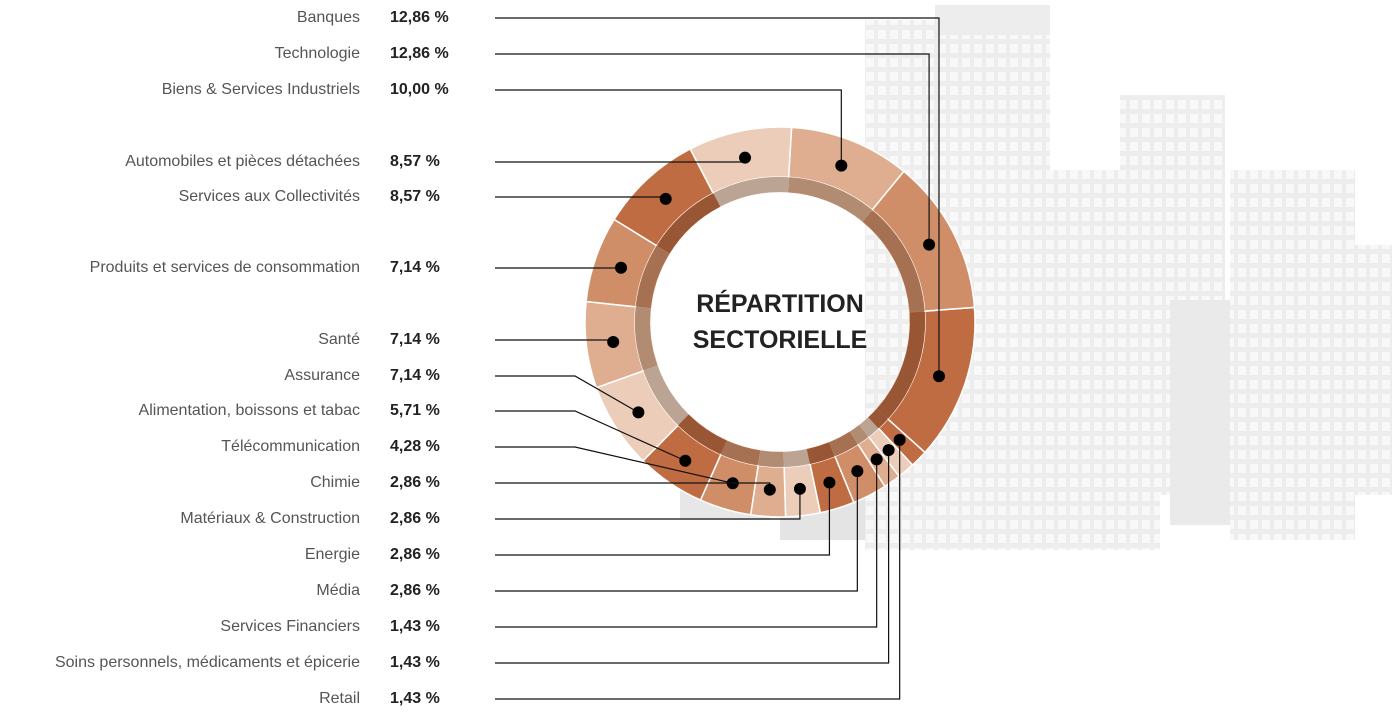 The image size is (1392, 713). Describe the element at coordinates (261, 89) in the screenshot. I see `category-label: Biens & Services Industriels` at that location.